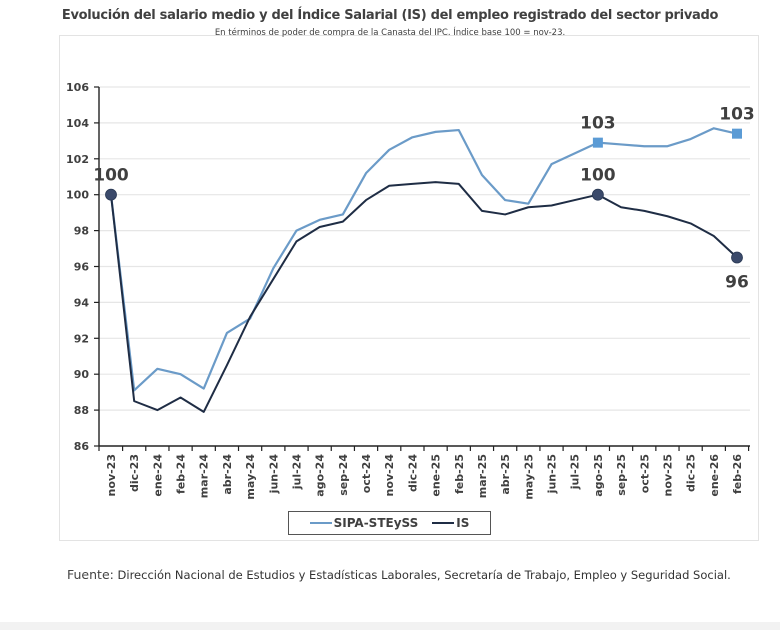 The width and height of the screenshot is (780, 630). What do you see at coordinates (737, 474) in the screenshot?
I see `x-tick-label: feb-26` at bounding box center [737, 474].